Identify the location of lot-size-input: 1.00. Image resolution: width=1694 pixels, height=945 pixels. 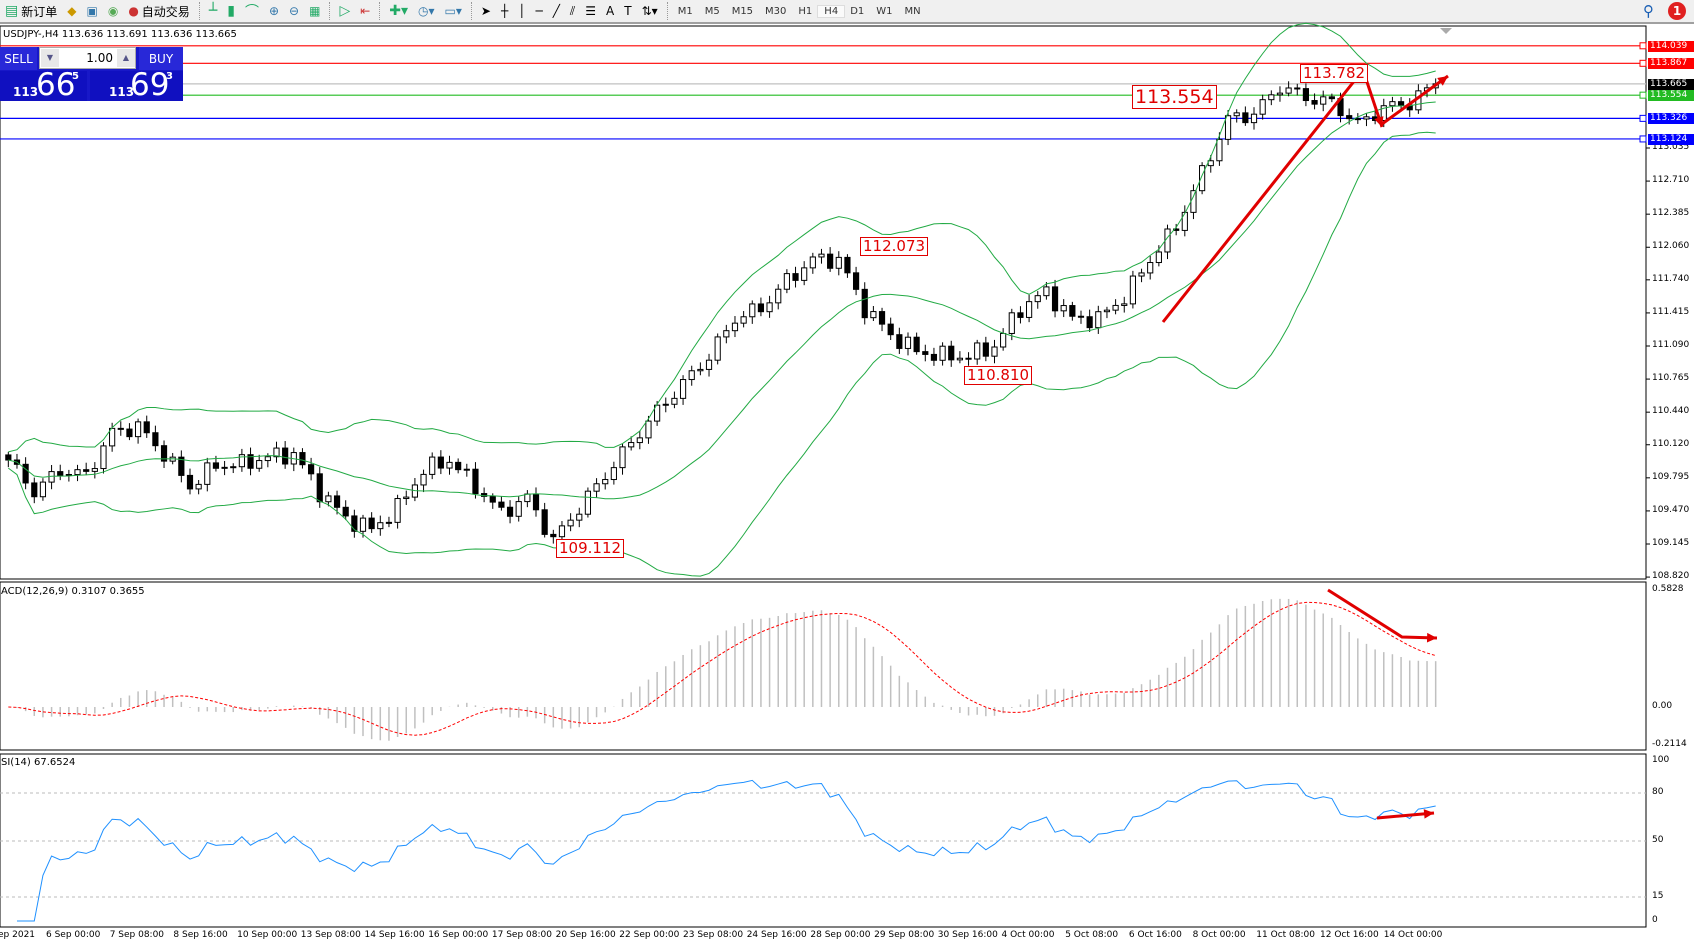
(87, 58).